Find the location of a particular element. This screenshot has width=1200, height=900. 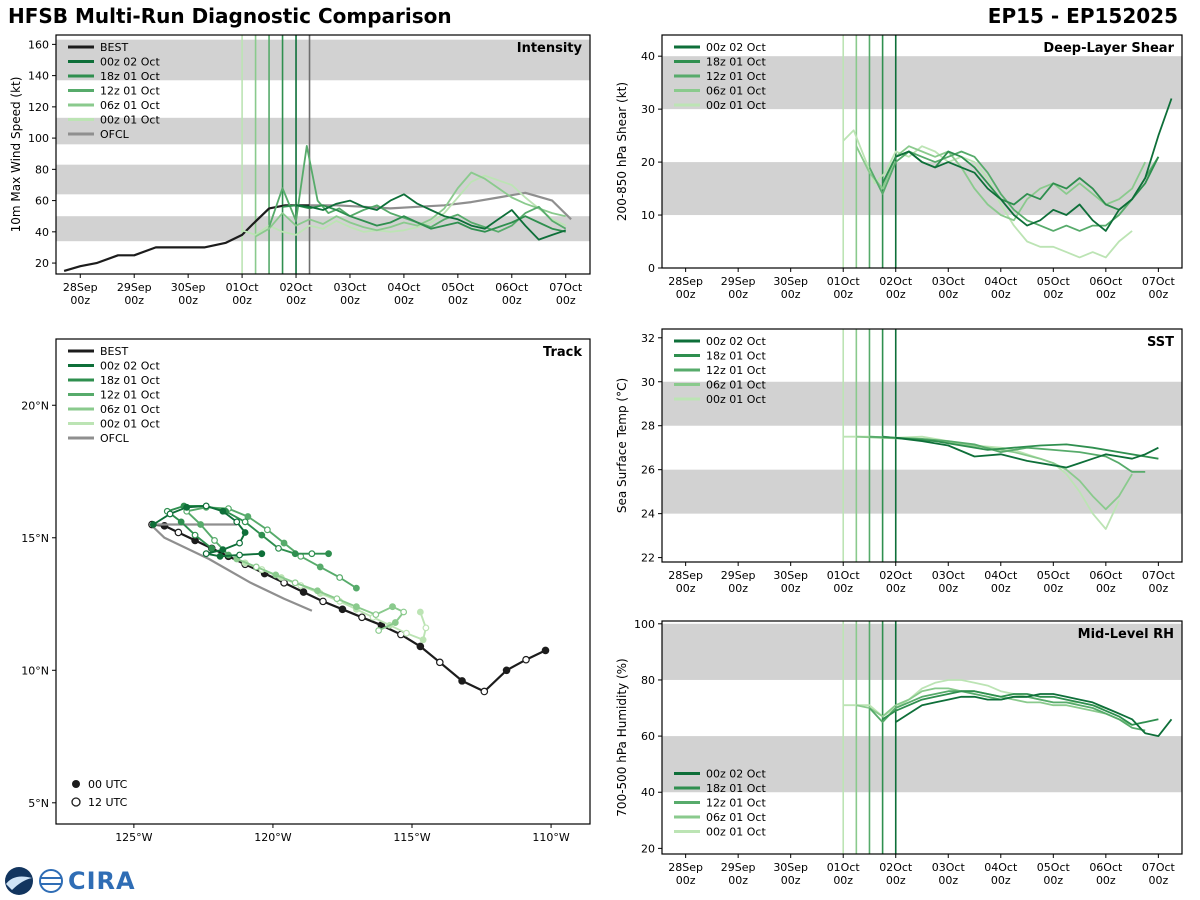

svg-text: 00 UTC is located at coordinates (108, 784).